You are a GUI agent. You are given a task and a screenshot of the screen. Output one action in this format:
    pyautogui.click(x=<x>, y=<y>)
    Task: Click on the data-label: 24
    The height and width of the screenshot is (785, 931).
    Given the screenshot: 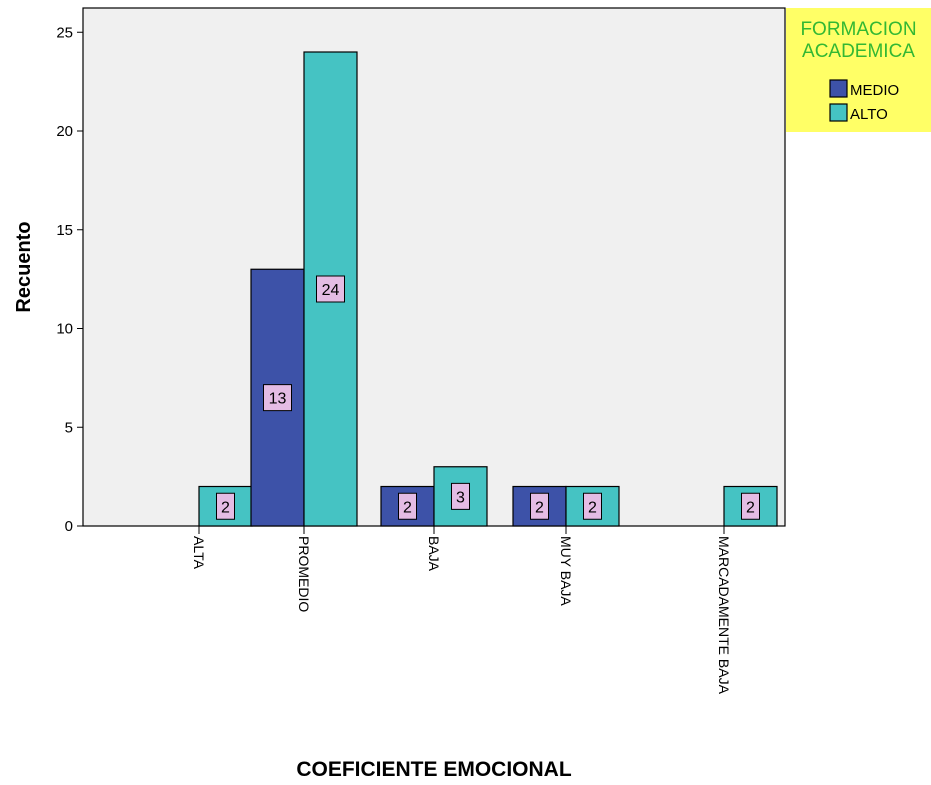 What is the action you would take?
    pyautogui.click(x=331, y=290)
    